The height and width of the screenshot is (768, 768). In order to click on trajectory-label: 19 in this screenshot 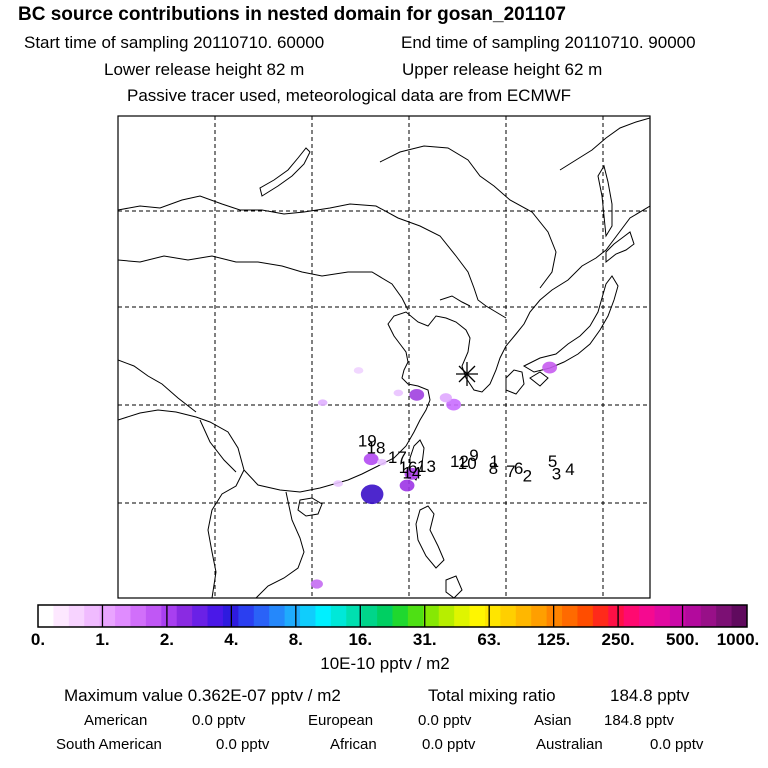, I will do `click(367, 441)`.